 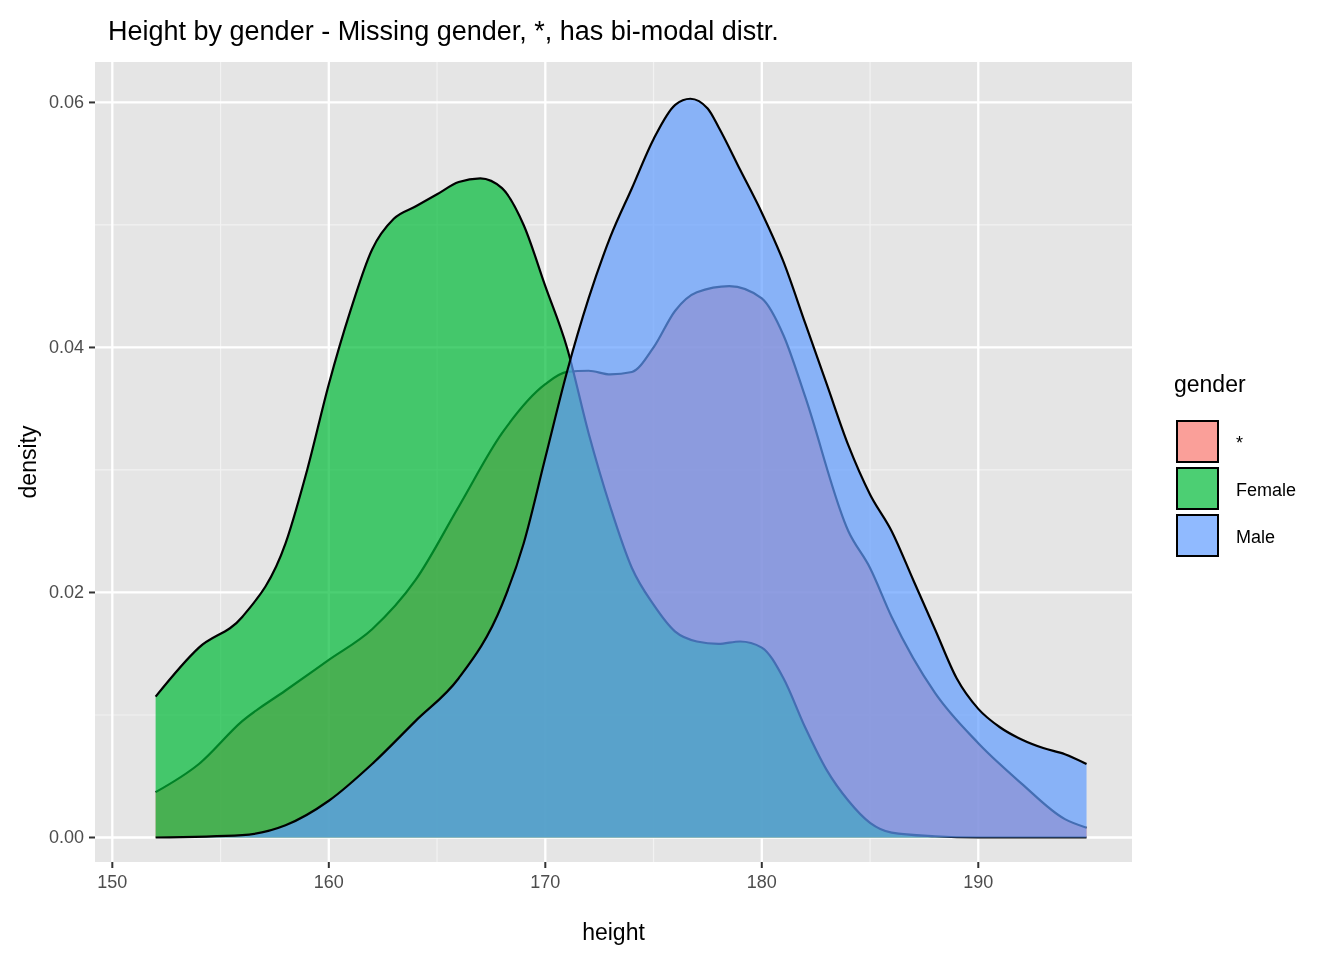 I want to click on y-axis-title: density, so click(x=28, y=462).